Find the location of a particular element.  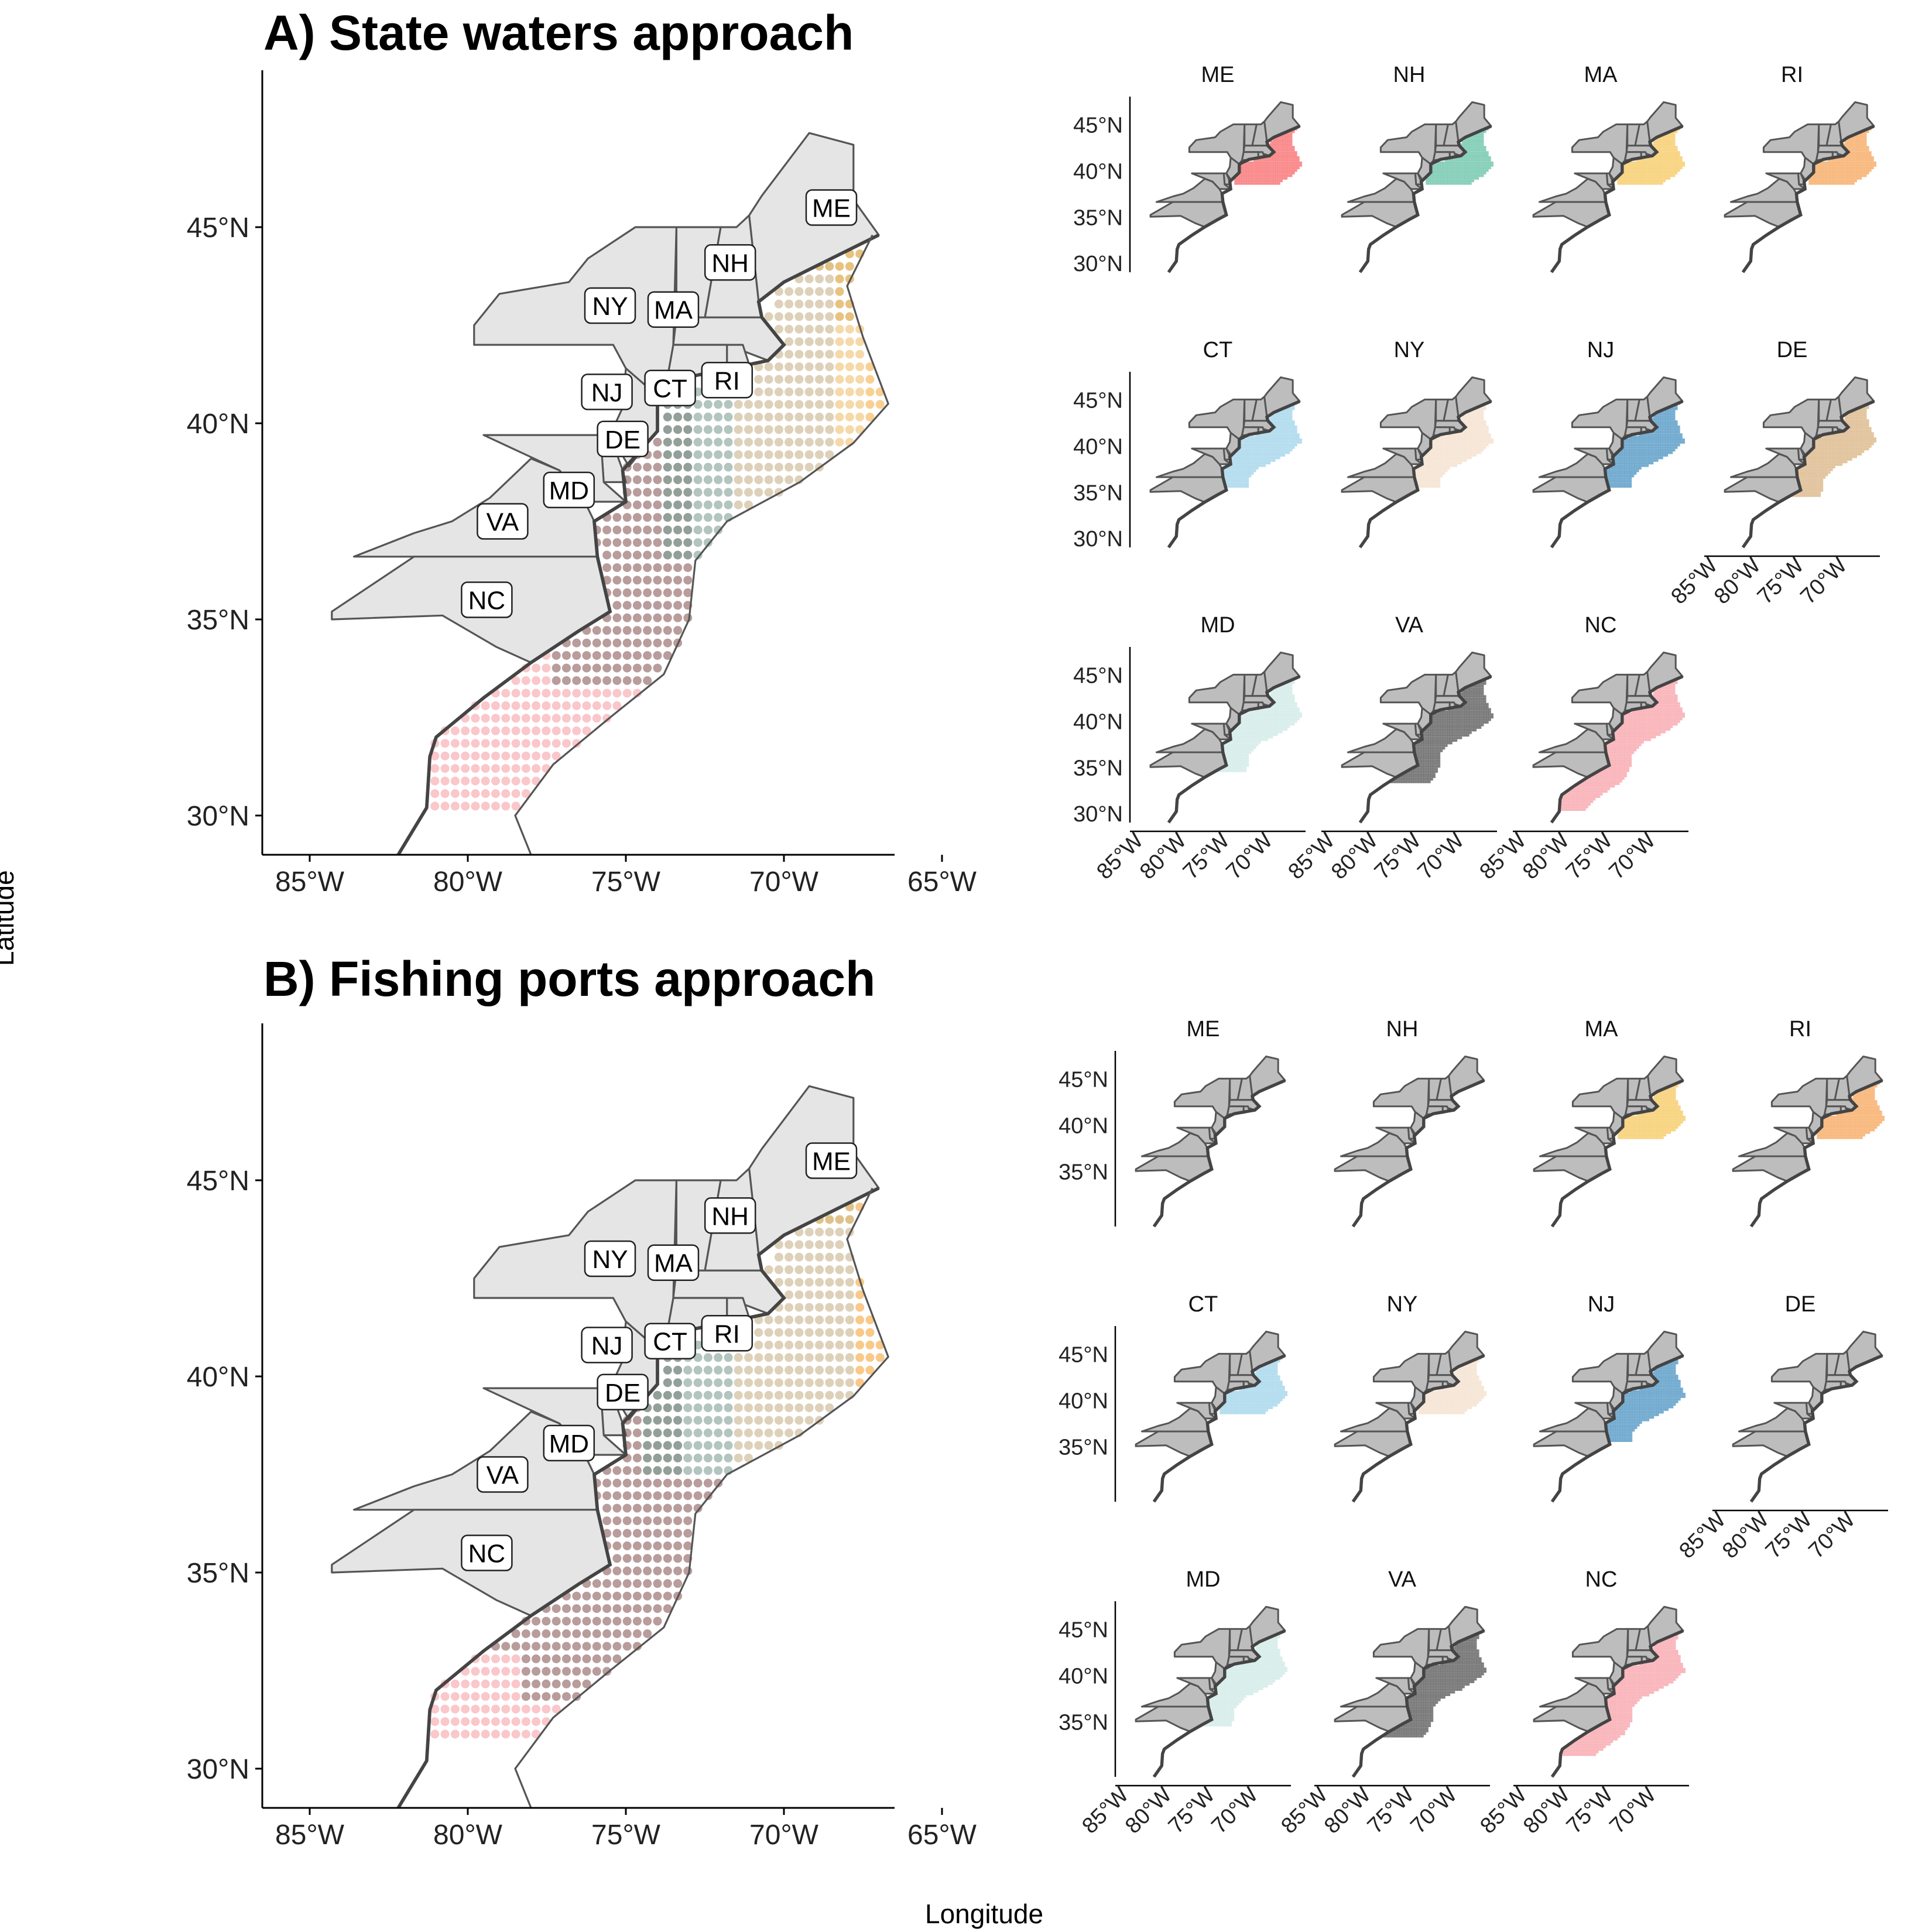

state-polygon is located at coordinates (1408, 144).